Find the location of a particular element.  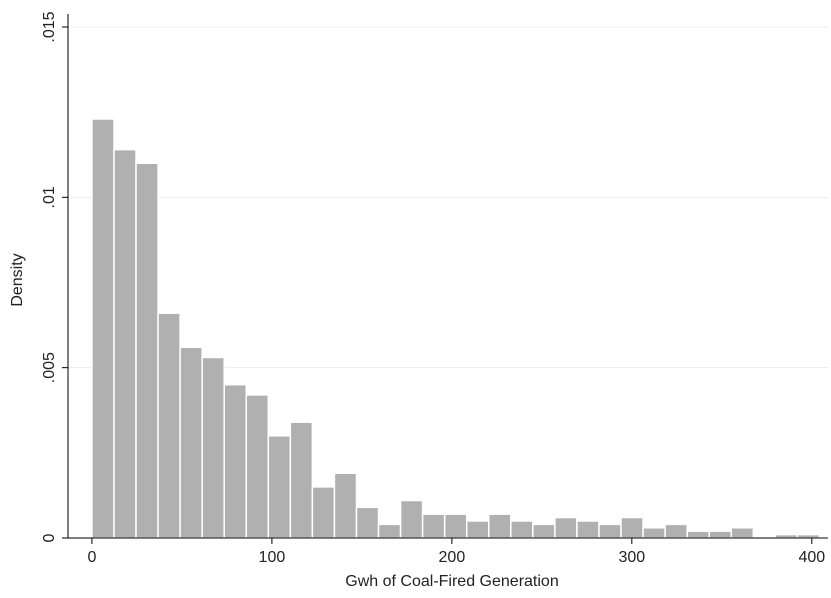

x-tick-label: 100 is located at coordinates (272, 557).